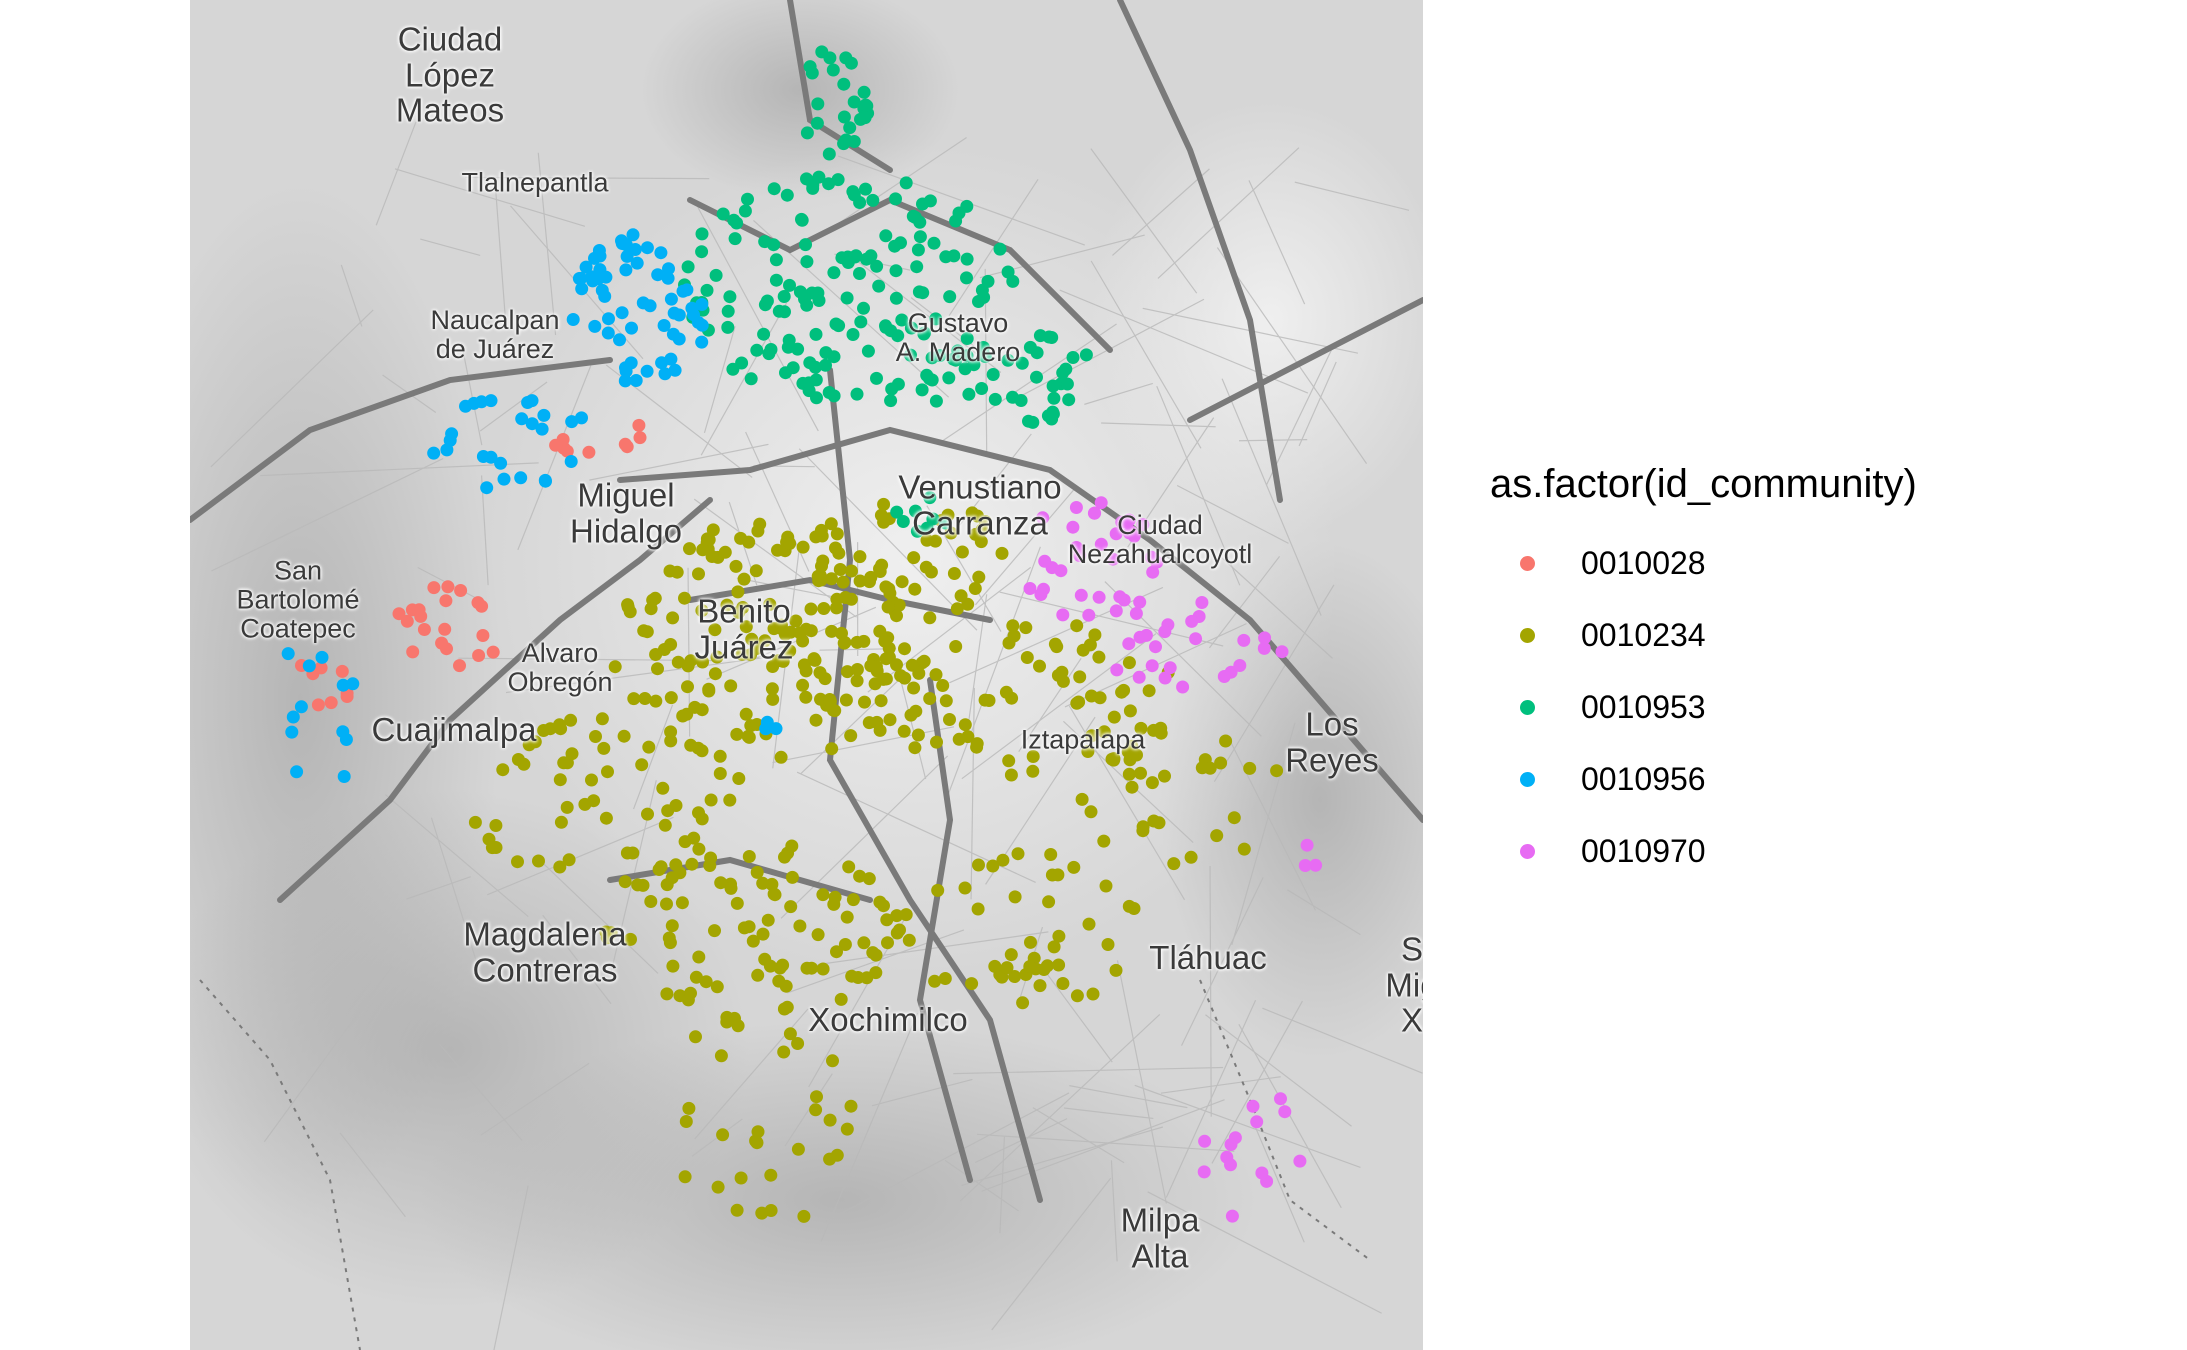  Describe the element at coordinates (1404, 984) in the screenshot. I see `place-label-s: S Mig X` at that location.